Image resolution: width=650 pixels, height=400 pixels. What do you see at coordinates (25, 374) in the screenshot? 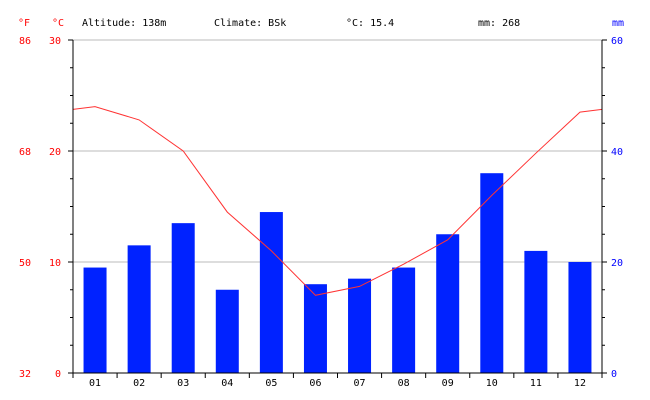
I see `fahrenheit-tick-label: 32` at bounding box center [25, 374].